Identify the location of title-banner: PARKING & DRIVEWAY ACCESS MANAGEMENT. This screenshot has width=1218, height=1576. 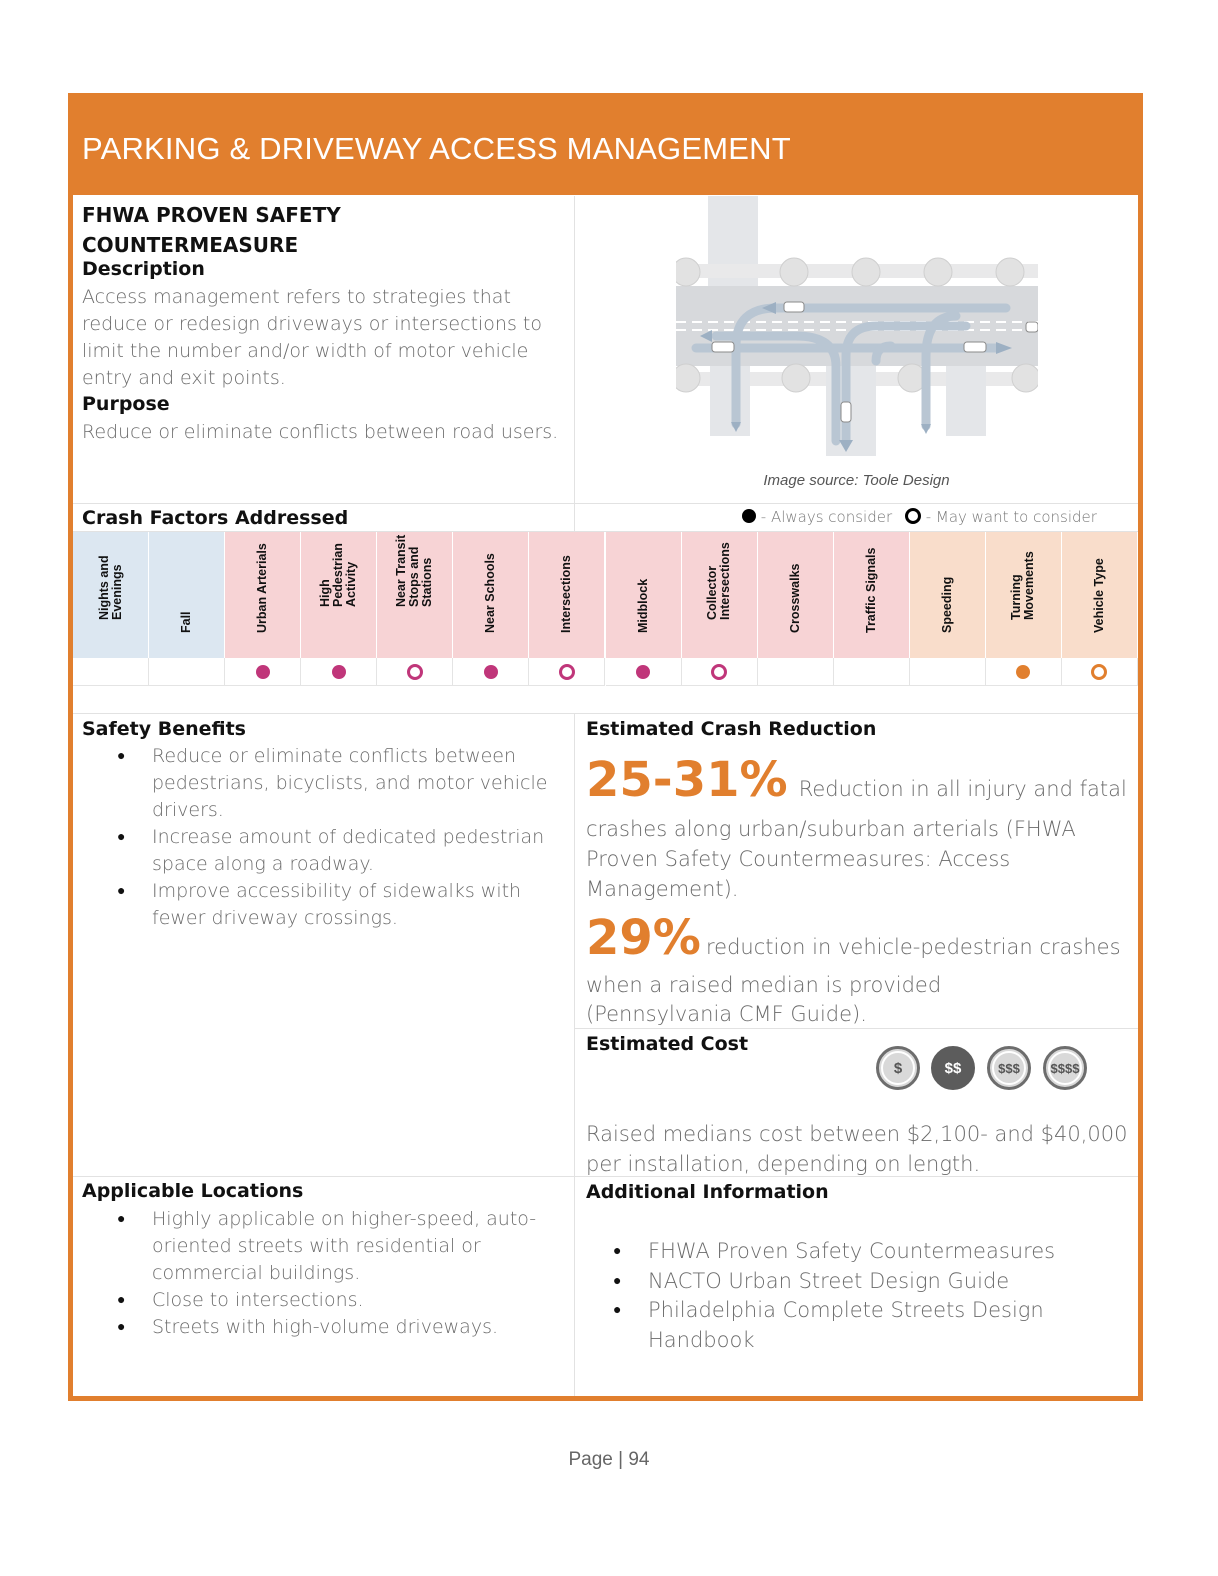
(605, 144).